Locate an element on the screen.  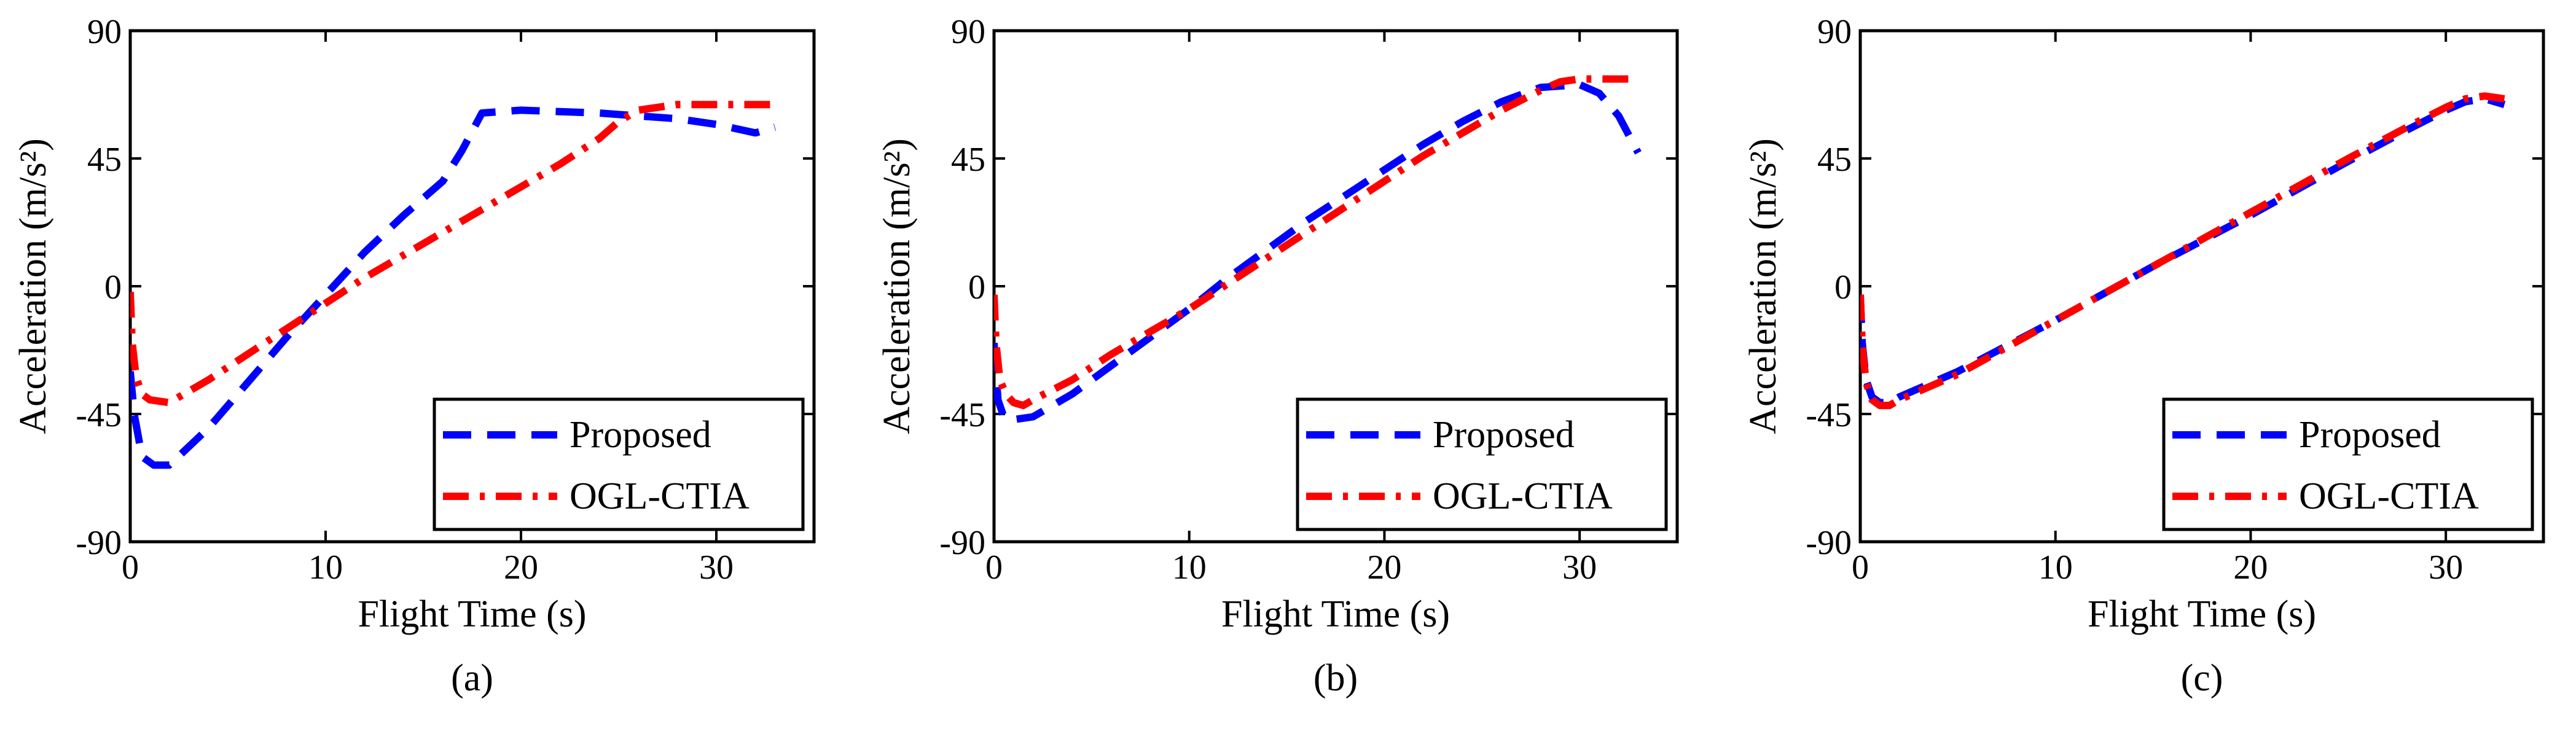
panel-caption: (b) is located at coordinates (1335, 678).